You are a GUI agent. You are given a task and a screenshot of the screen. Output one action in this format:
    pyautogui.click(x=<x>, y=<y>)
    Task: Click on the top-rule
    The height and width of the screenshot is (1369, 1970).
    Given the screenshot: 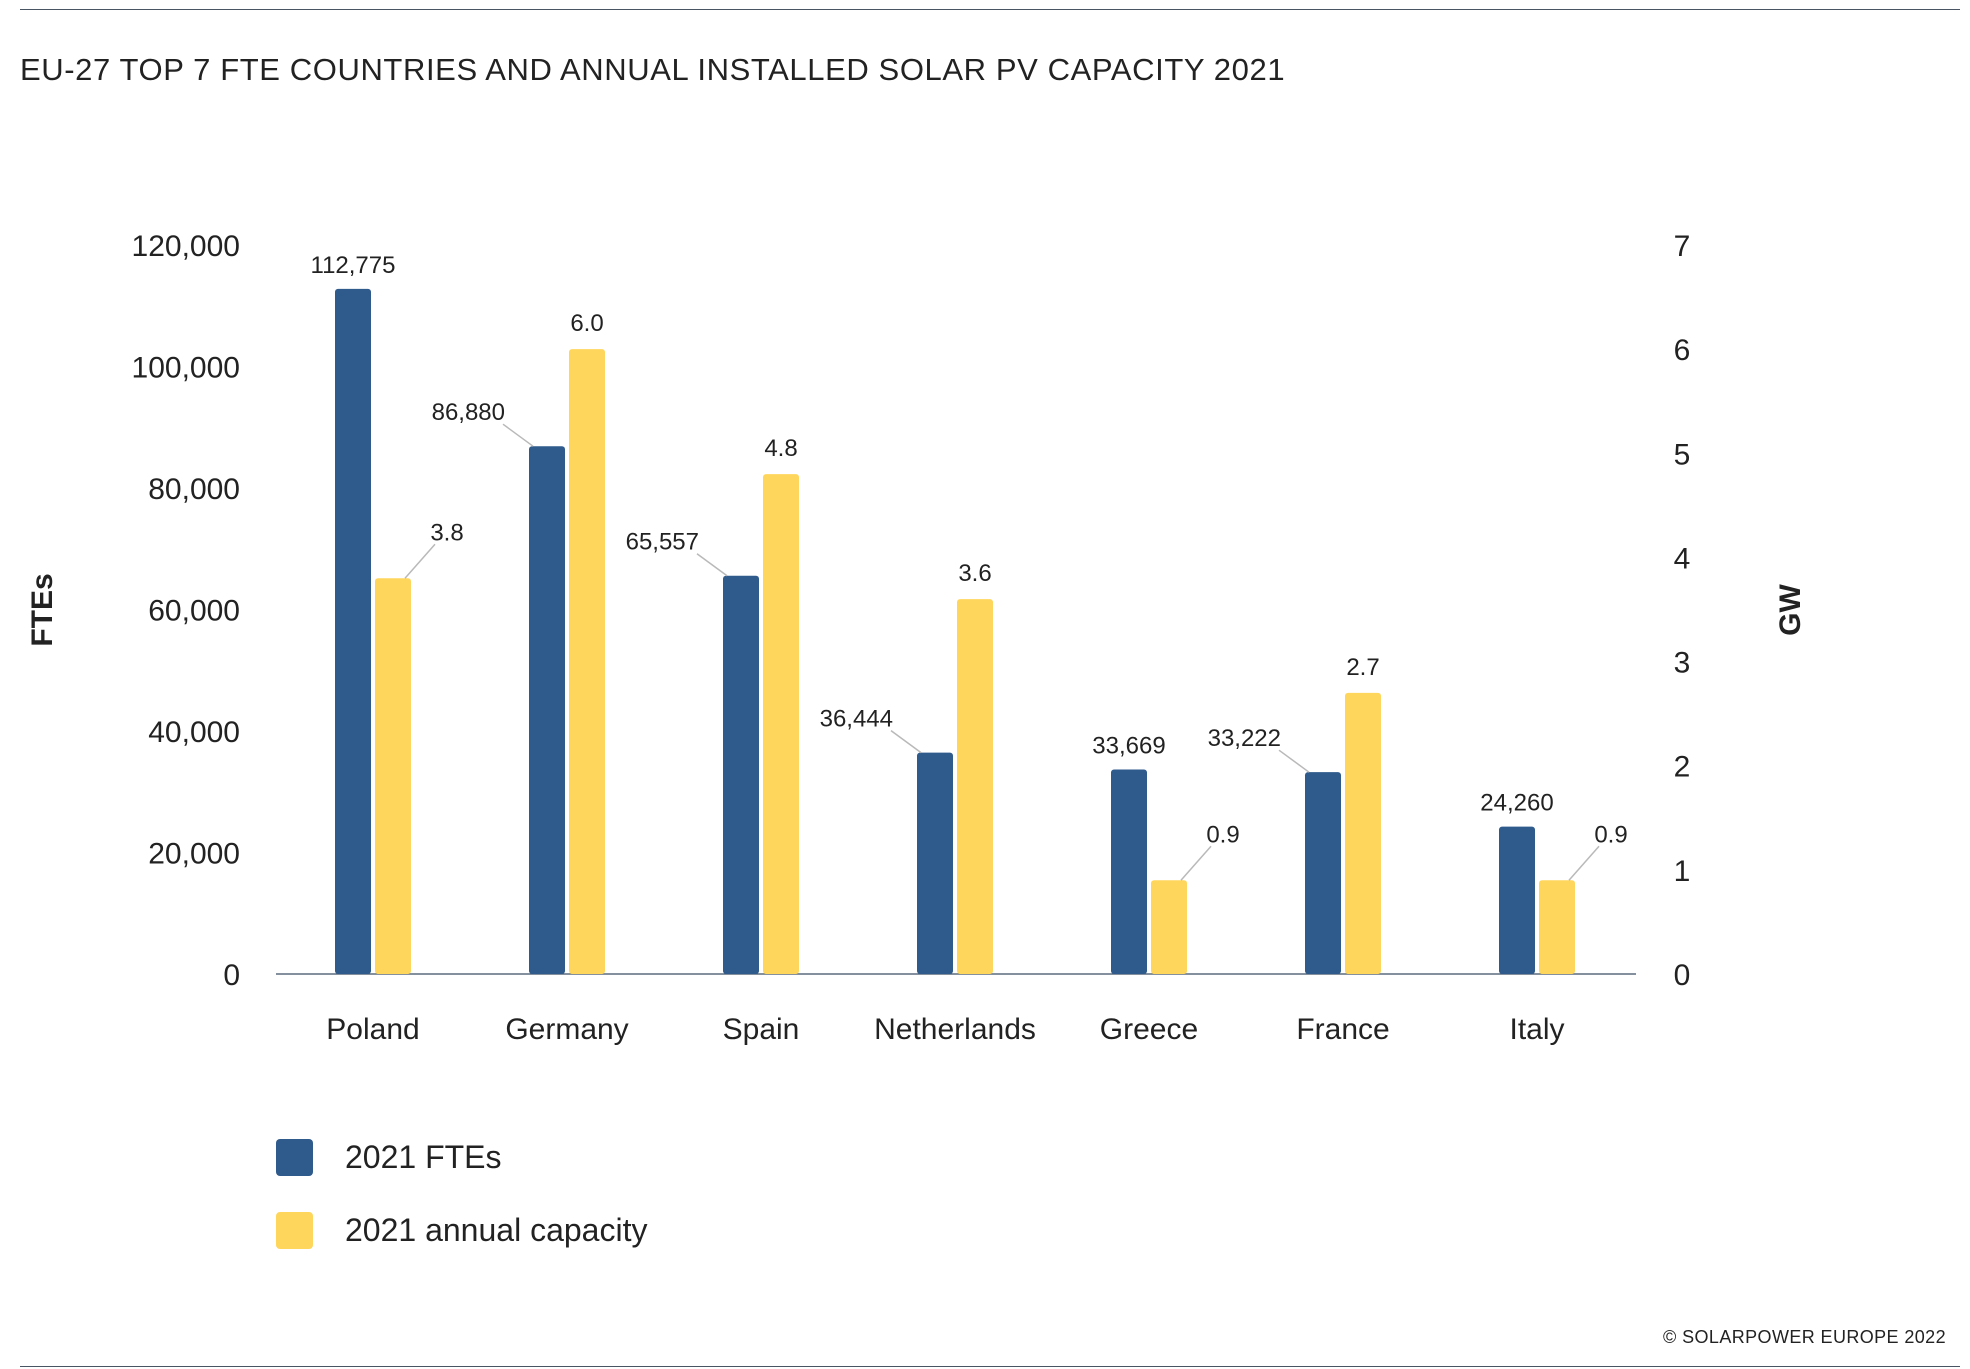 What is the action you would take?
    pyautogui.click(x=990, y=9)
    